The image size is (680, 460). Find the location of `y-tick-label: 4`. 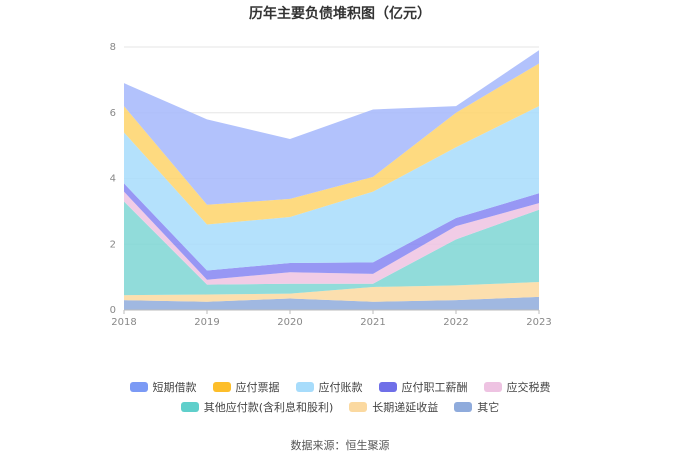

y-tick-label: 4 is located at coordinates (113, 179).